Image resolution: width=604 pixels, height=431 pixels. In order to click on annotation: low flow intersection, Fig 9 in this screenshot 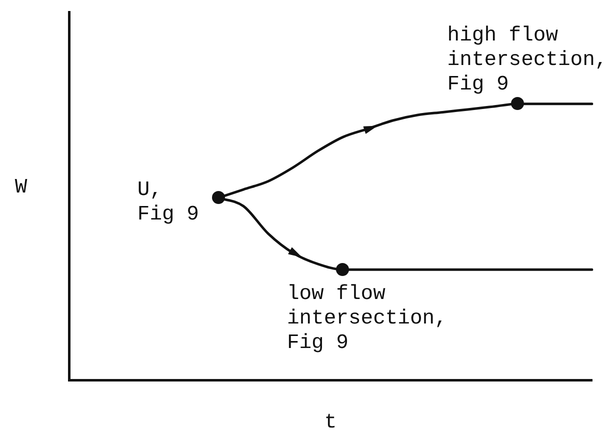, I will do `click(366, 318)`.